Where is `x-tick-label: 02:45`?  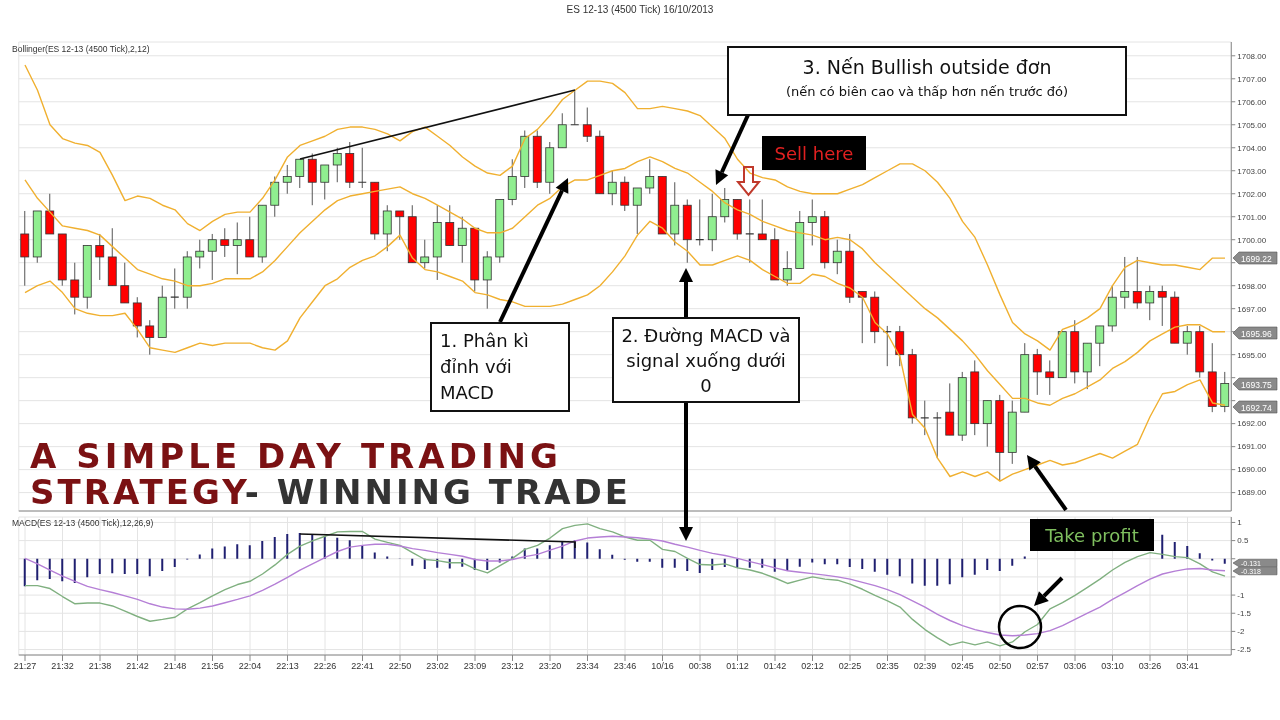 x-tick-label: 02:45 is located at coordinates (962, 666).